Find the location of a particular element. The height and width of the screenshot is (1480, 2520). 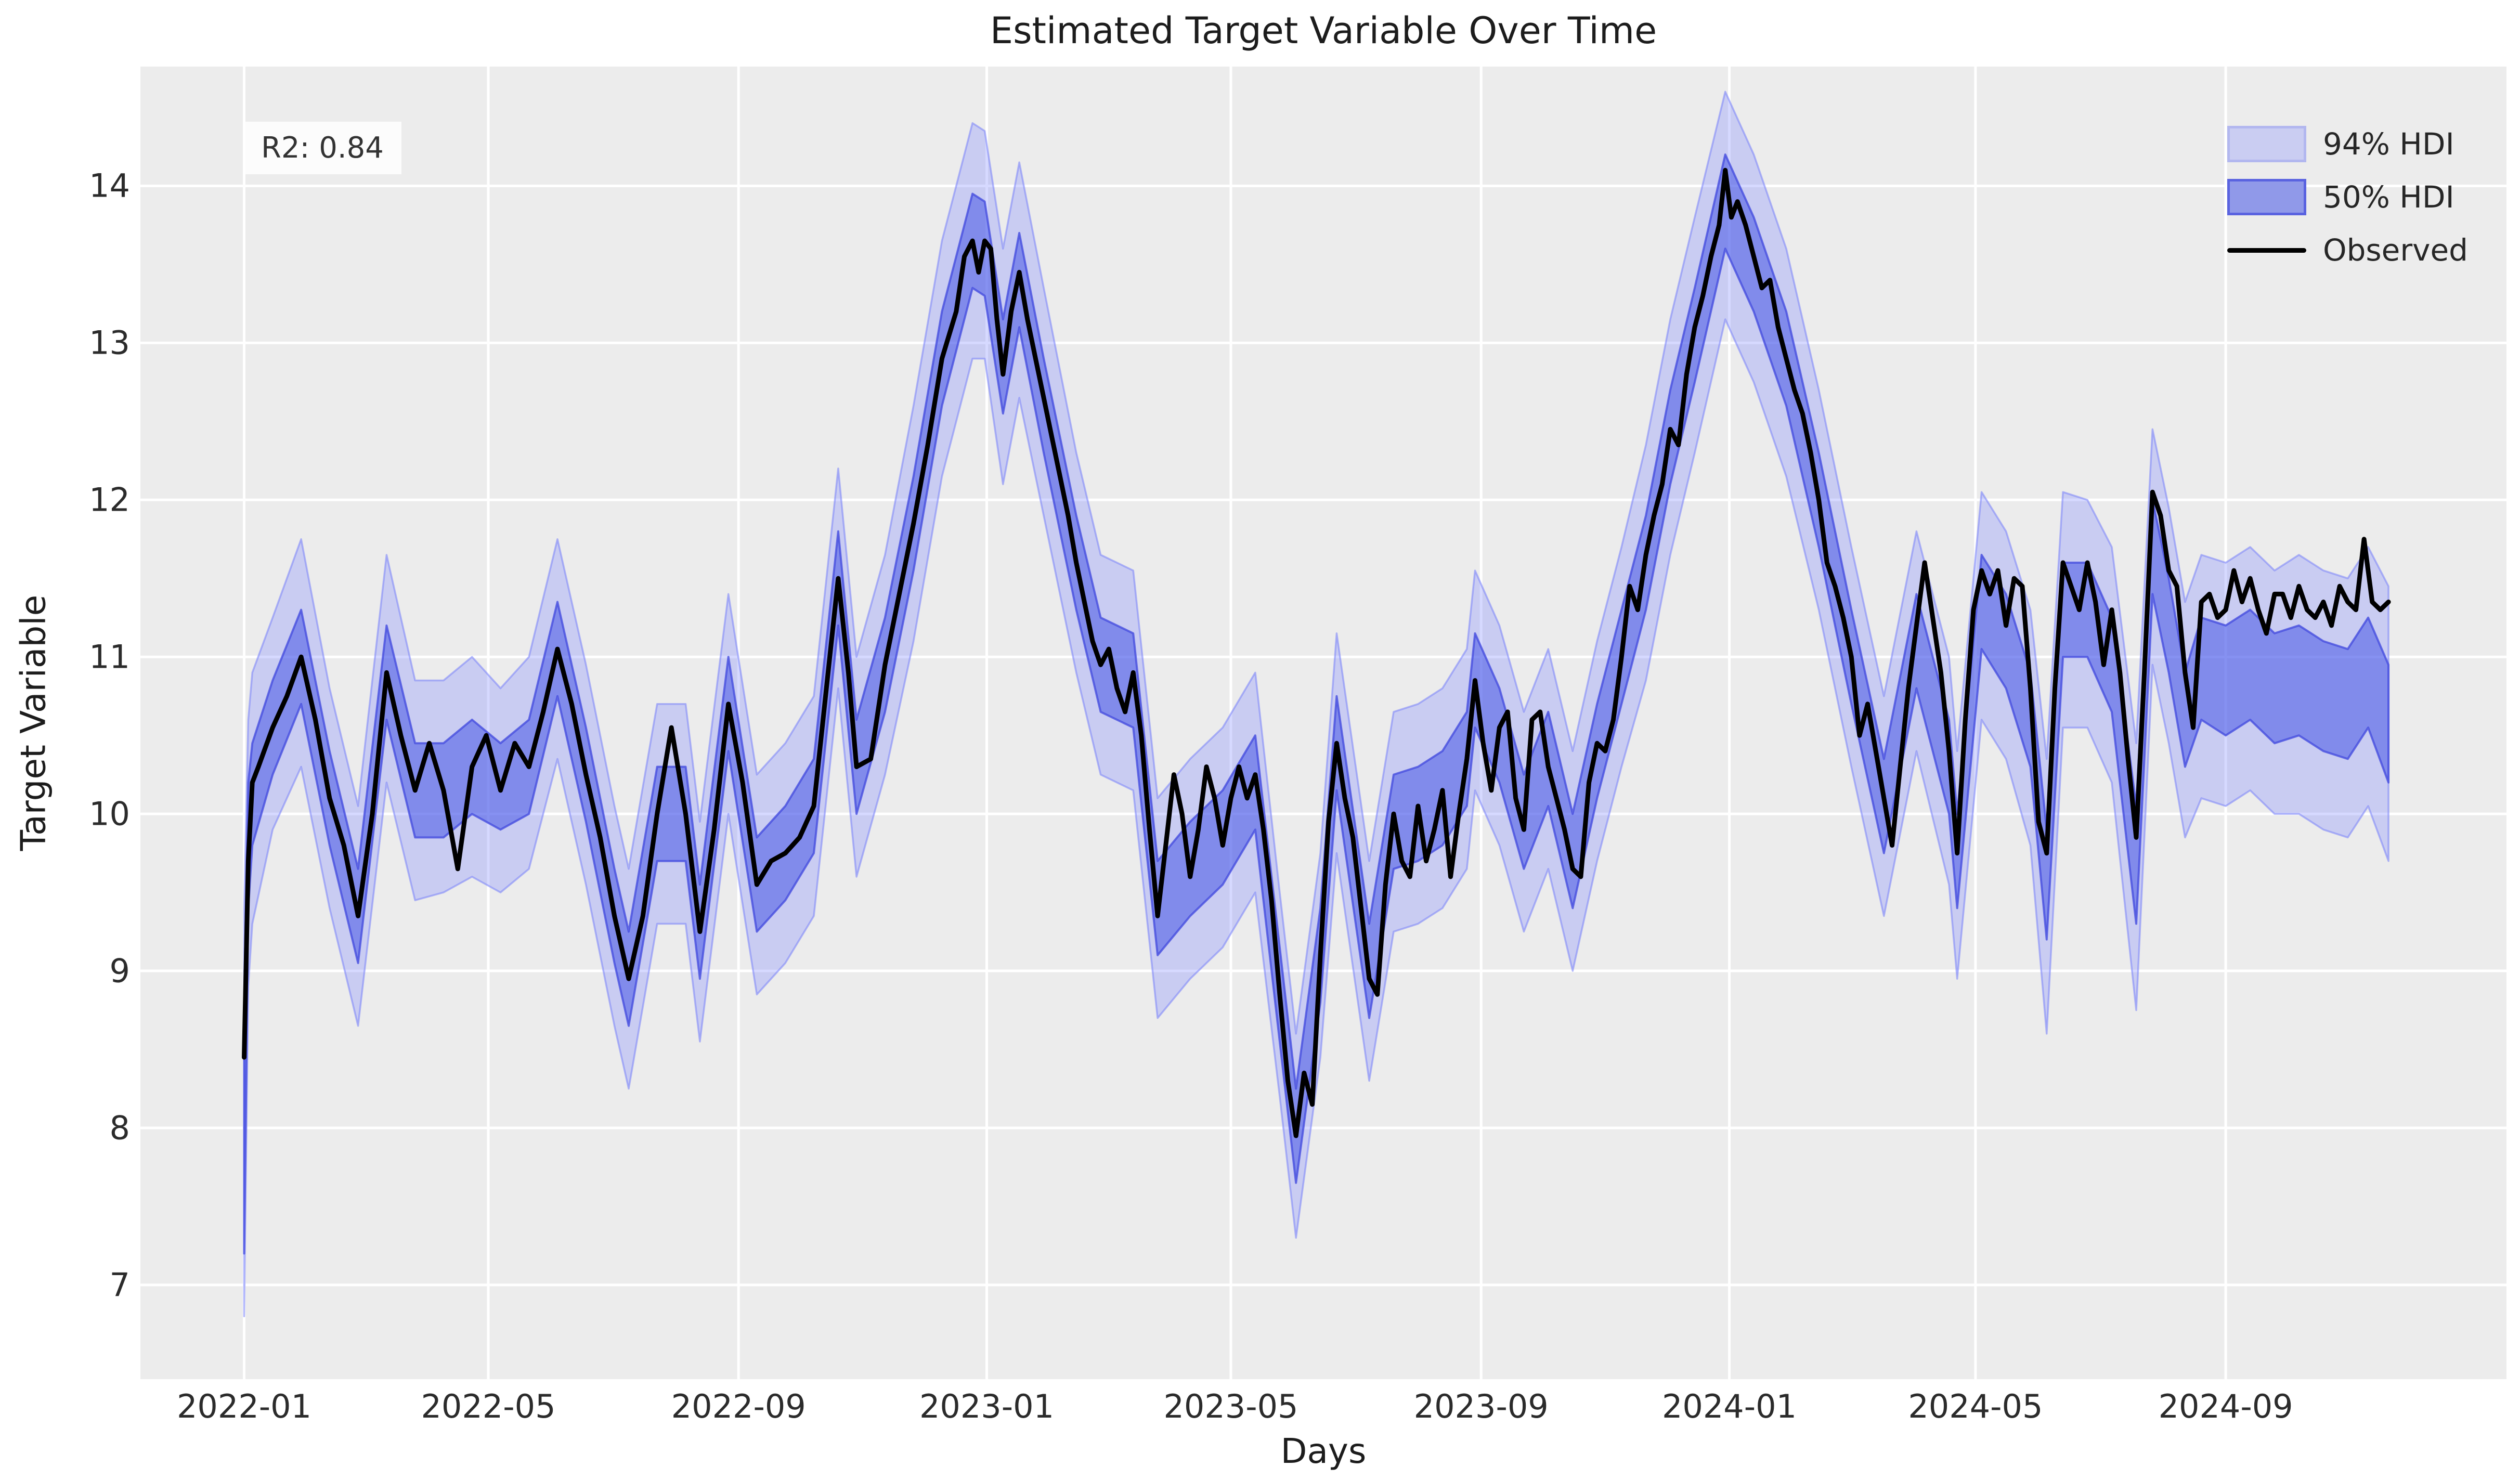

y-tick-label: 9 is located at coordinates (119, 971).